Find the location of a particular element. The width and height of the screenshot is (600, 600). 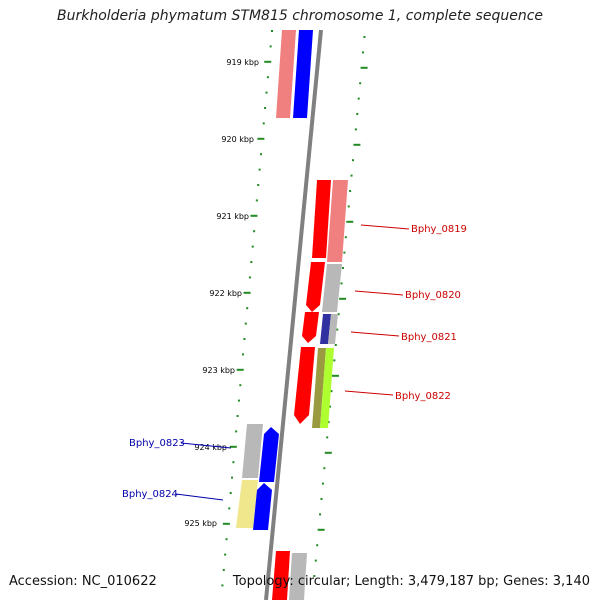

gene-label-bphy-0823: Bphy_0823 is located at coordinates (157, 443).